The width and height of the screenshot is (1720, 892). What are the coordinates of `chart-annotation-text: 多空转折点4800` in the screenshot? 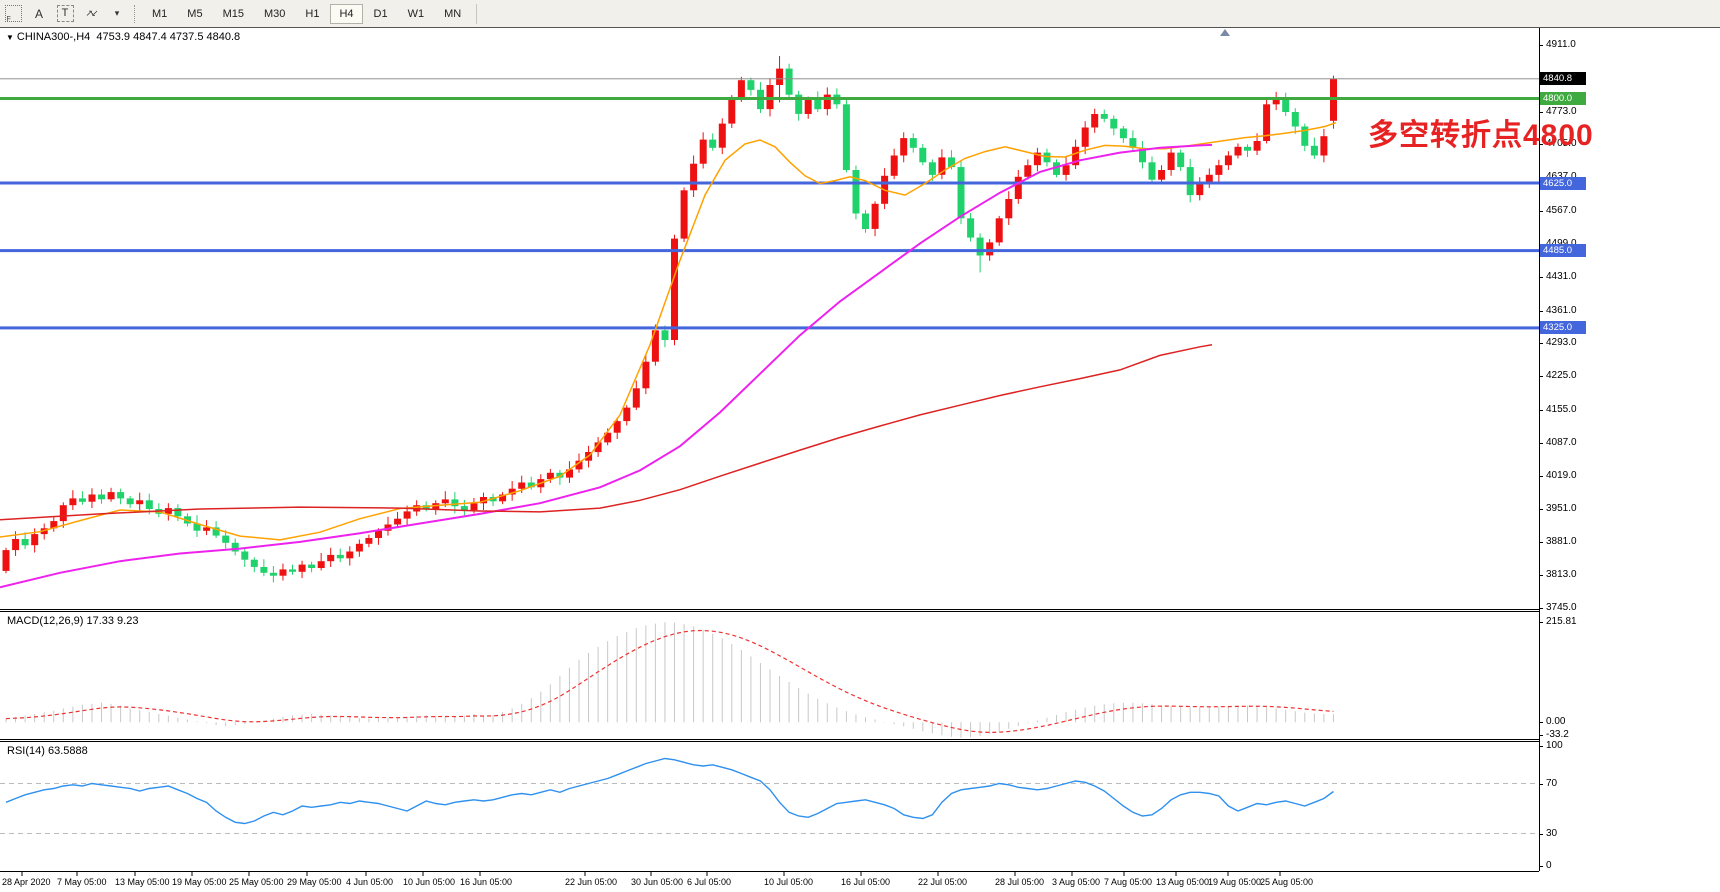 It's located at (1481, 135).